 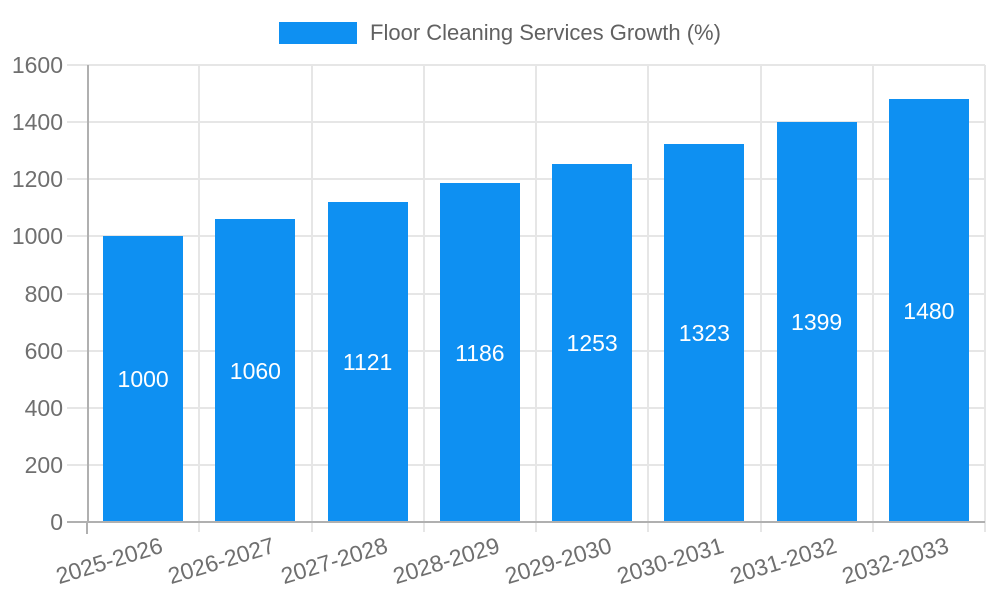 I want to click on y-tick-label: 1600, so click(x=37, y=65).